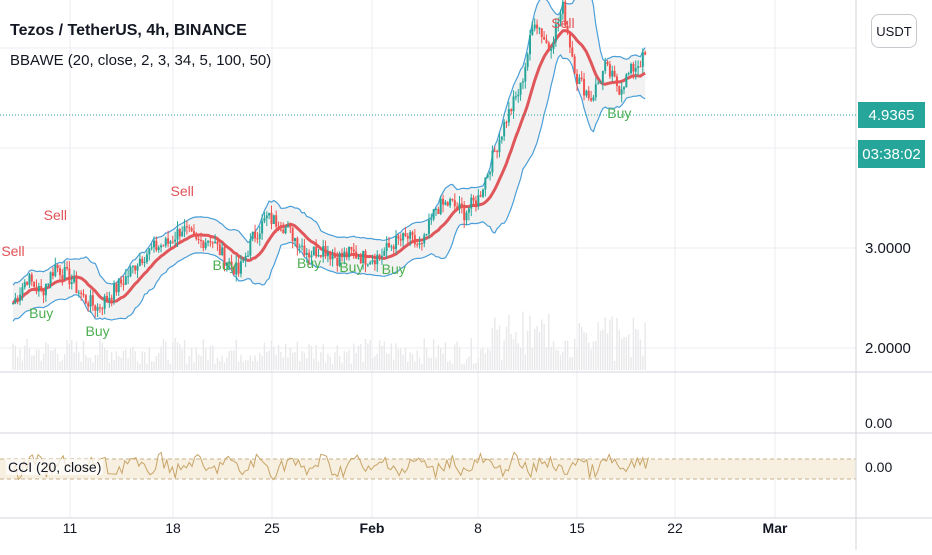 The height and width of the screenshot is (555, 932). What do you see at coordinates (891, 154) in the screenshot?
I see `countdown-tag: 03:38:02` at bounding box center [891, 154].